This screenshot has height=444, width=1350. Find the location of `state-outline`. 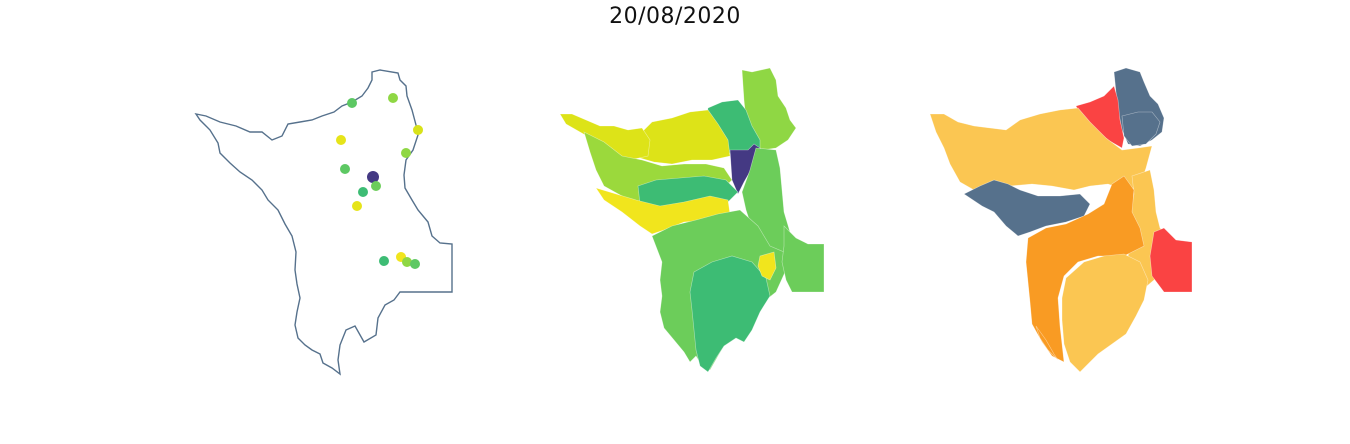

state-outline is located at coordinates (323, 222).